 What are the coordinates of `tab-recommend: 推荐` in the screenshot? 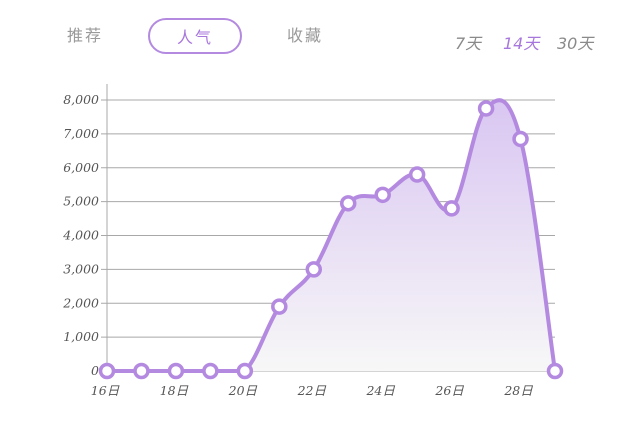 It's located at (84, 35).